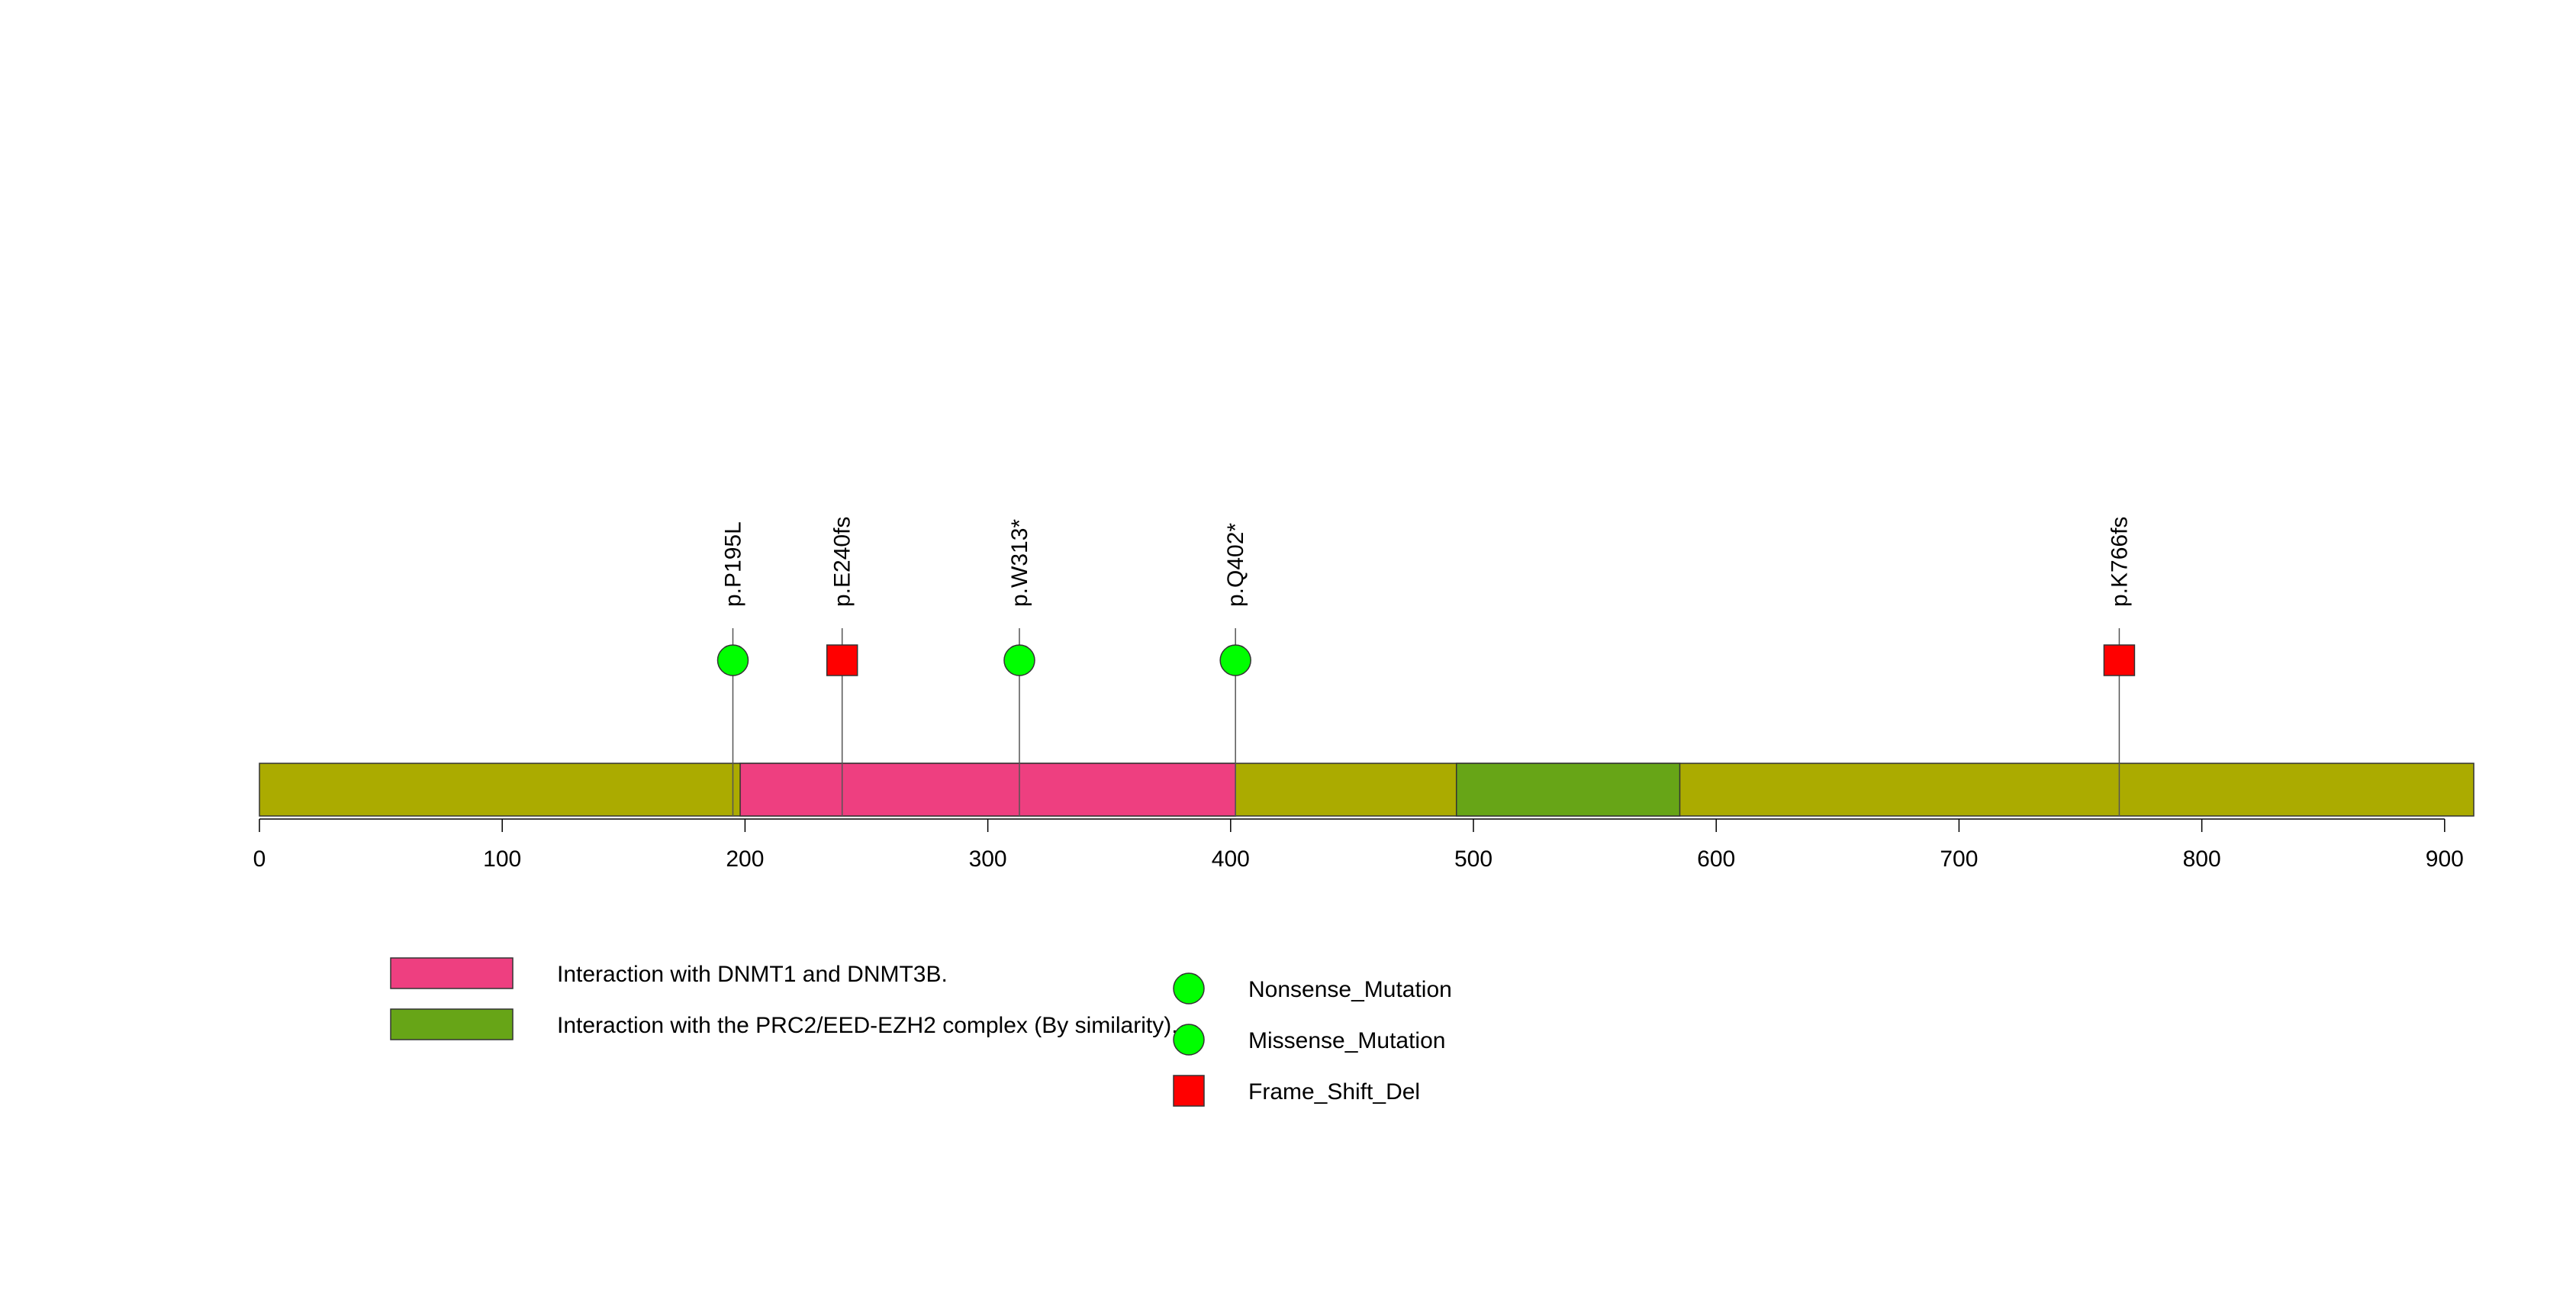 This screenshot has width=2576, height=1290. I want to click on x-tick-label: 100, so click(502, 860).